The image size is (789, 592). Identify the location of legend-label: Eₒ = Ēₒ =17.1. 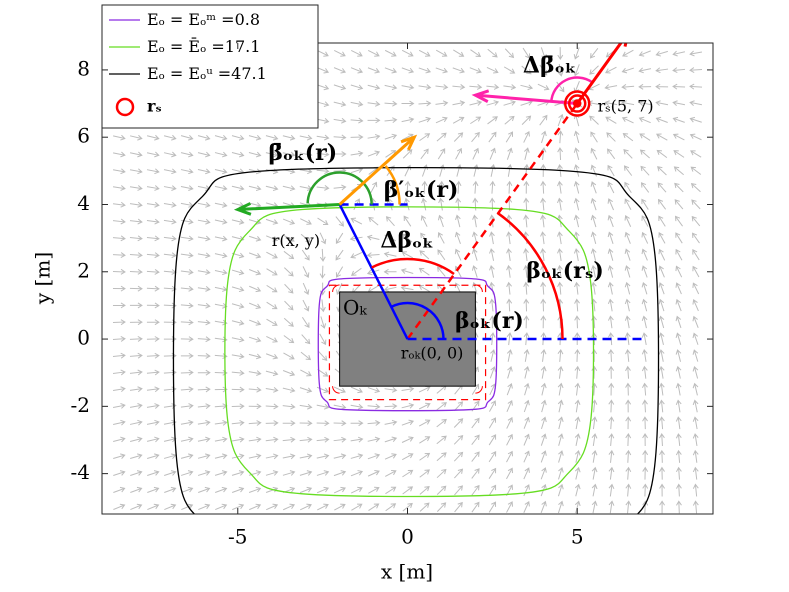
(203, 46).